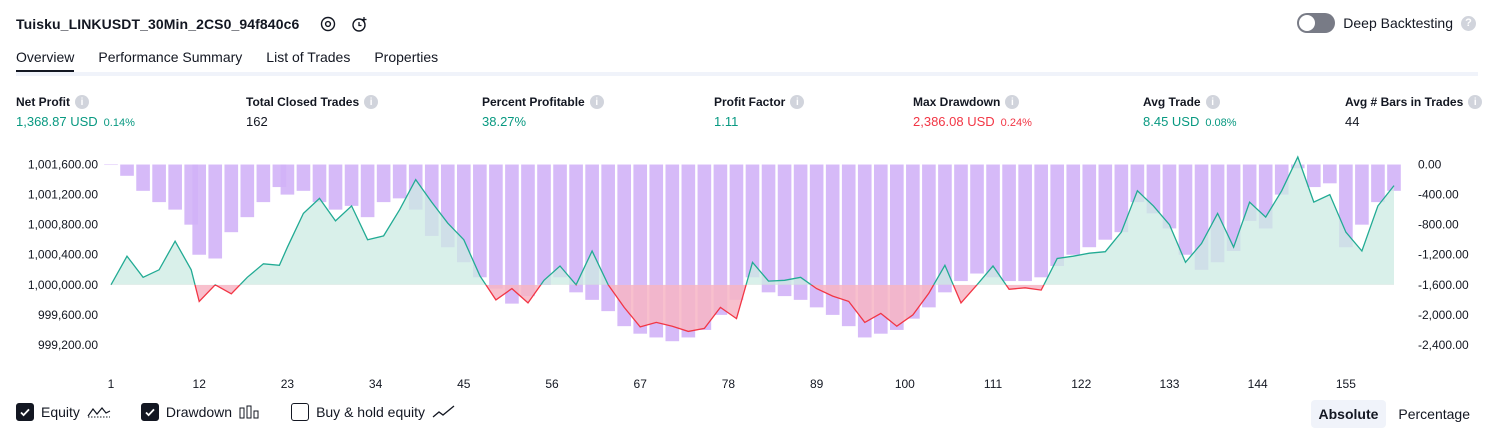 This screenshot has height=438, width=1494. I want to click on x-tick-label: 45, so click(464, 384).